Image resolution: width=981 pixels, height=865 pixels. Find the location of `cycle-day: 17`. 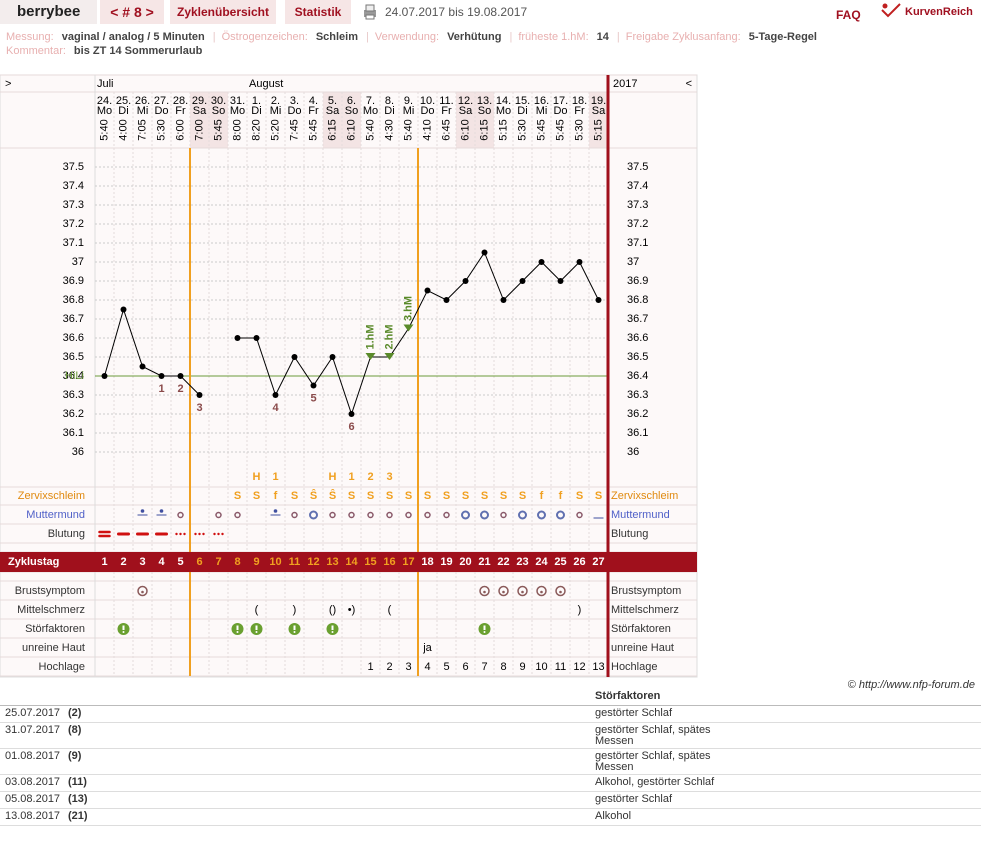

cycle-day: 17 is located at coordinates (408, 562).